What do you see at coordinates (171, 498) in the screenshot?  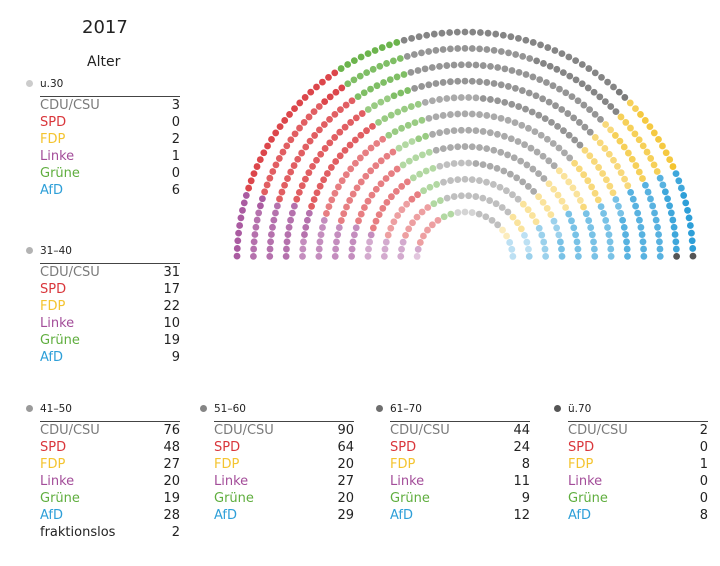 I see `party-seat-count: 19` at bounding box center [171, 498].